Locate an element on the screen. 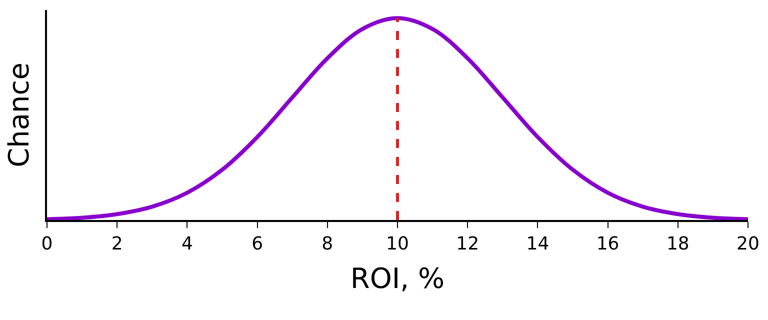 The width and height of the screenshot is (768, 320). x-tick-label: 16 is located at coordinates (608, 243).